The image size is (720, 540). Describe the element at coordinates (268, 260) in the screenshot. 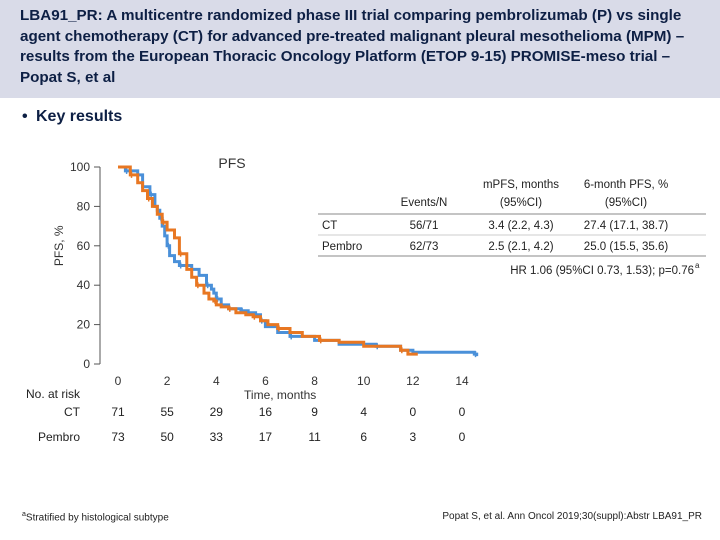

I see `pembro-series-line` at that location.